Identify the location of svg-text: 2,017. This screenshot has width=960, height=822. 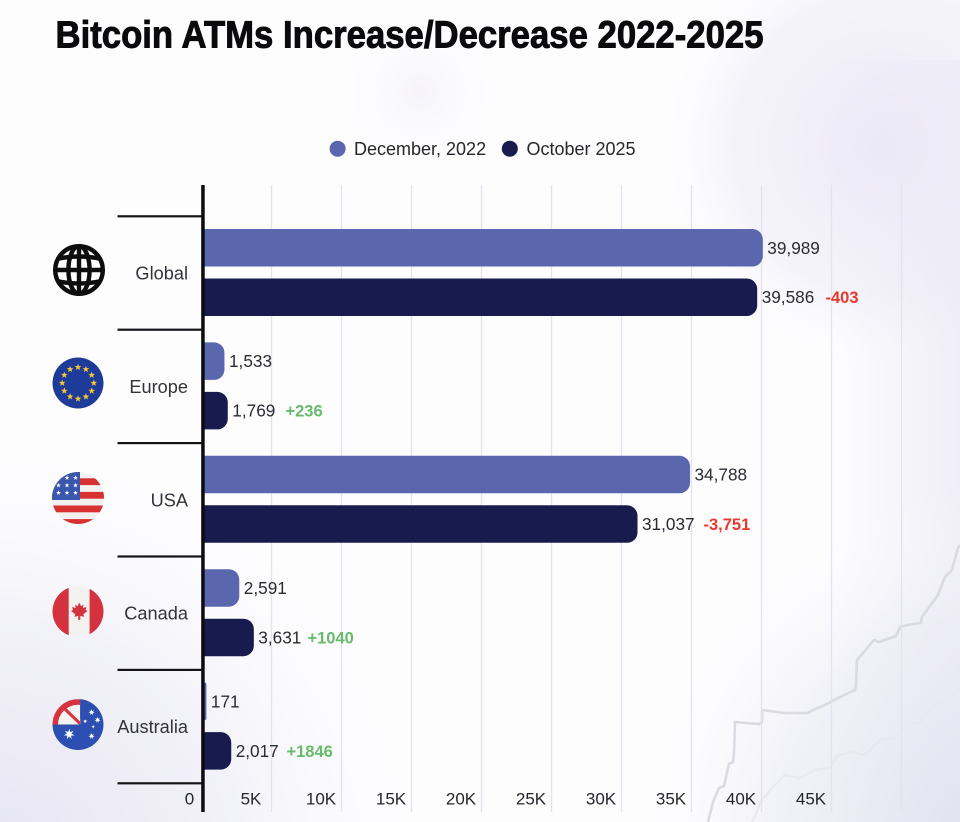
(257, 751).